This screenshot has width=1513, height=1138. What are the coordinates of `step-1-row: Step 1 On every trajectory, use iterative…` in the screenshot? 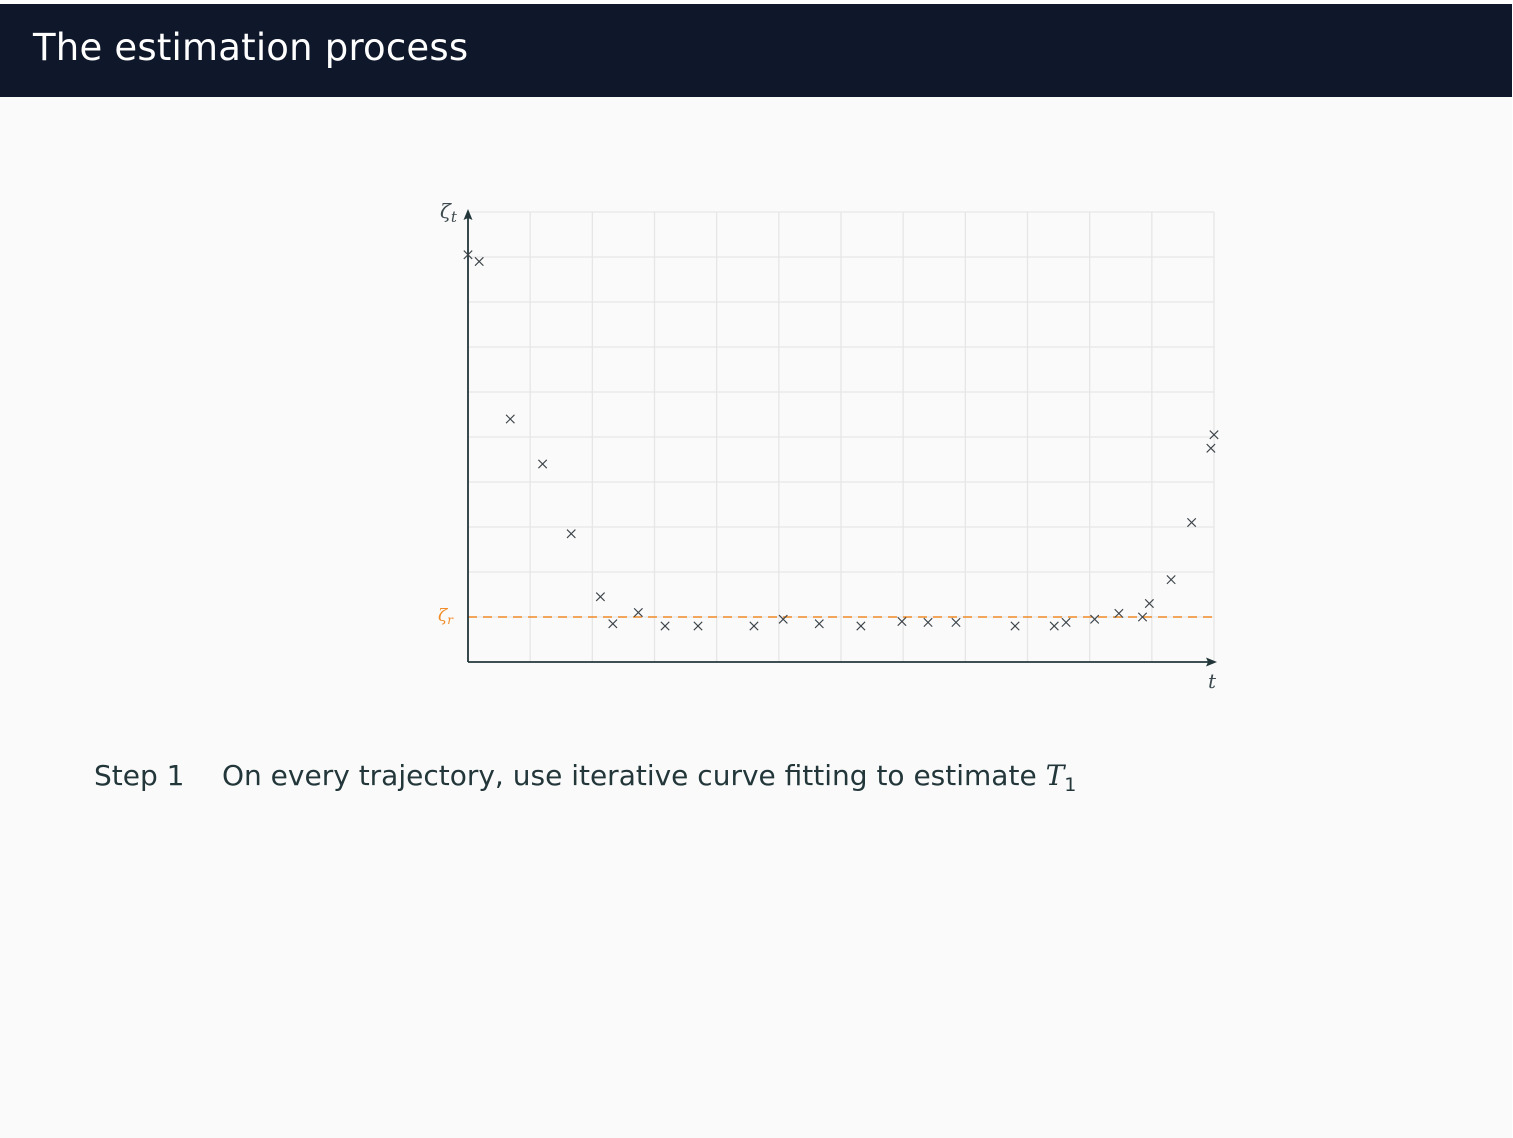 It's located at (585, 777).